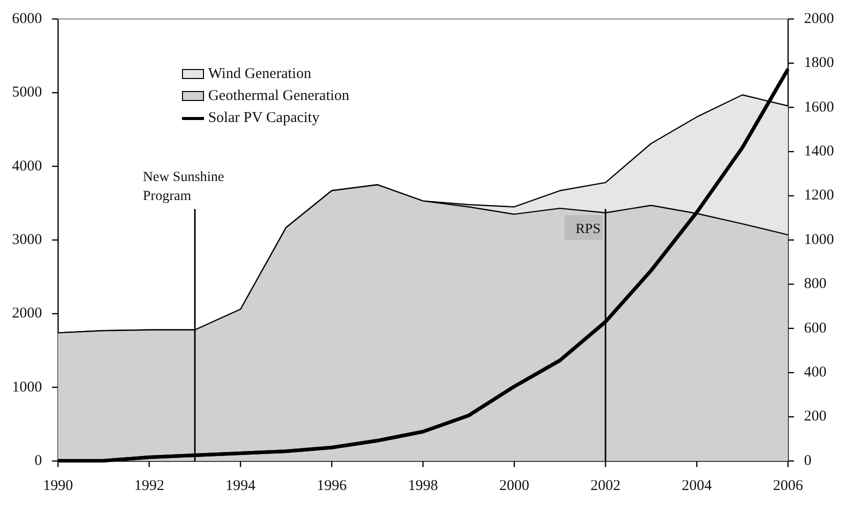 This screenshot has height=509, width=852. Describe the element at coordinates (819, 240) in the screenshot. I see `y2-tick-label: 1000` at that location.